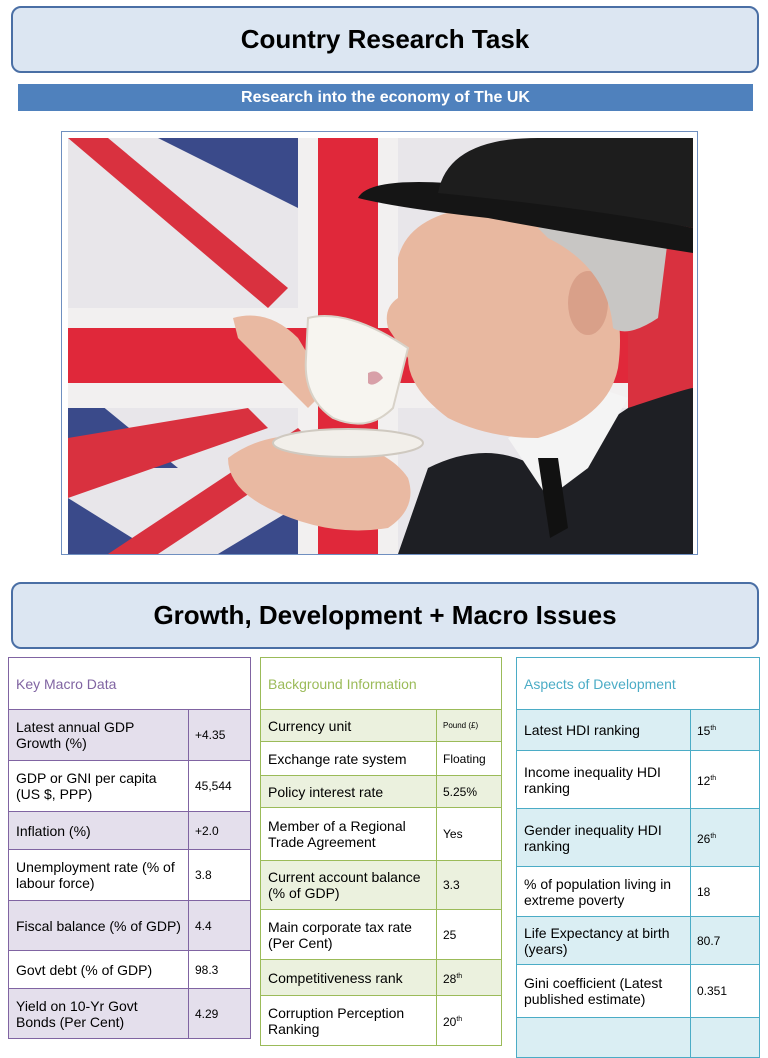 Image resolution: width=768 pixels, height=1058 pixels. What do you see at coordinates (704, 731) in the screenshot?
I see `rank-number: 15` at bounding box center [704, 731].